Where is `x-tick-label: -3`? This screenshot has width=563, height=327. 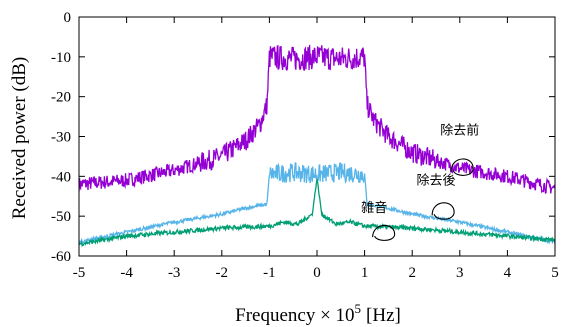 x-tick-label: -3 is located at coordinates (174, 273).